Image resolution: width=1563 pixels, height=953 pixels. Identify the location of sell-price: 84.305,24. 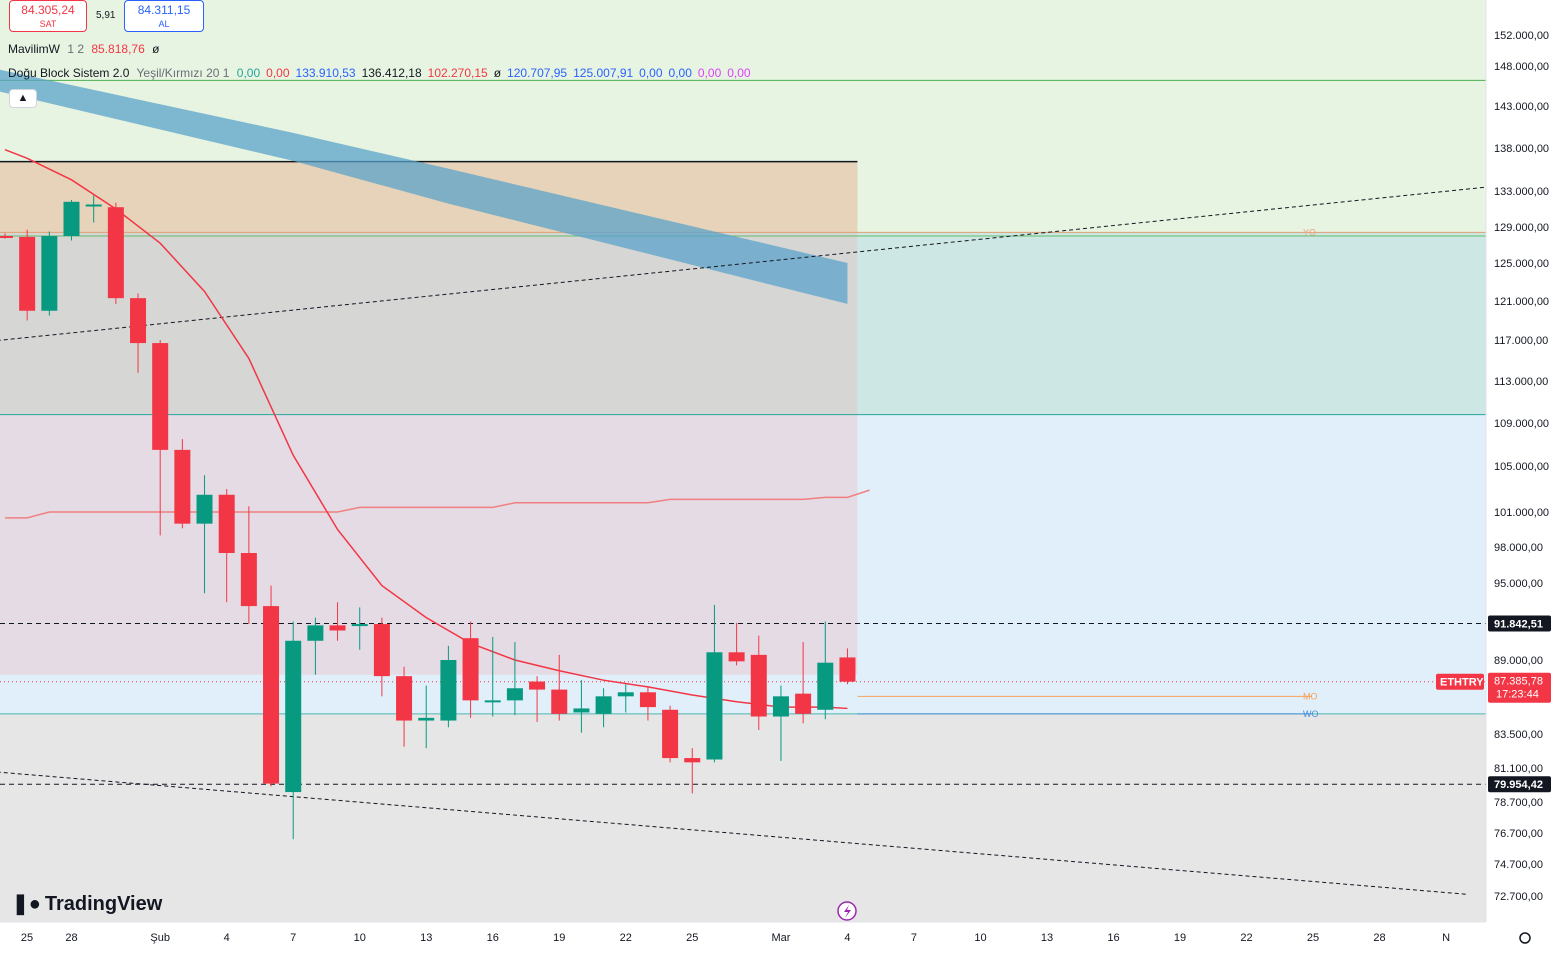
(48, 10).